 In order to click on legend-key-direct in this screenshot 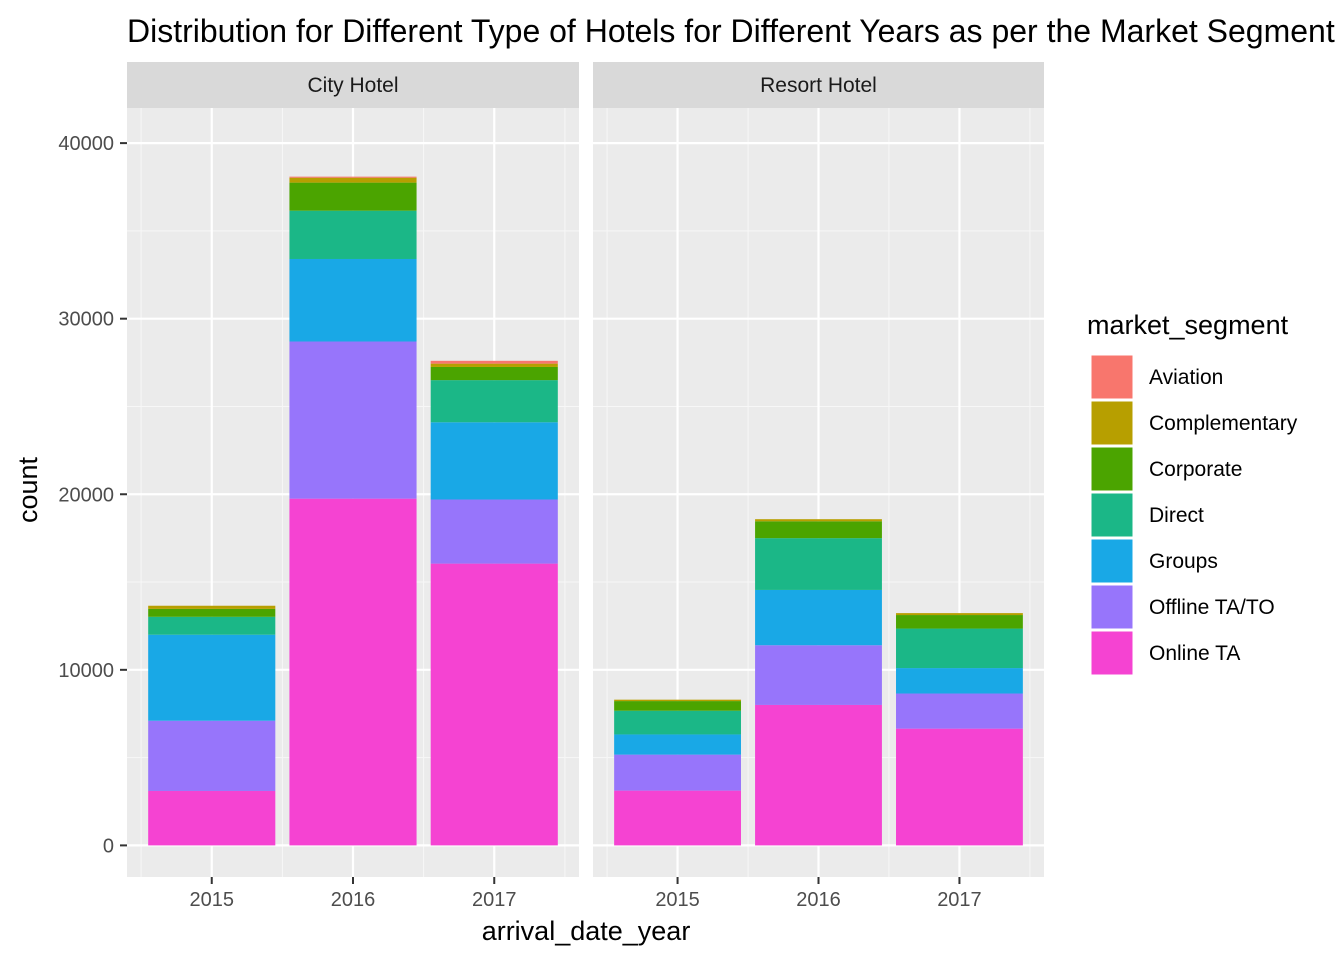, I will do `click(1112, 515)`.